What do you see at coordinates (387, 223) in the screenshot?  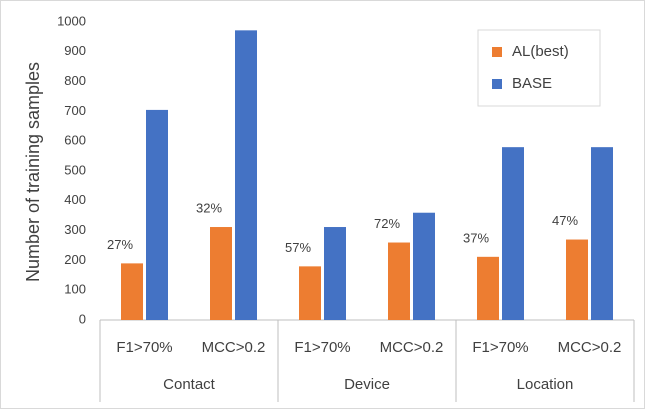 I see `bar-annotation: 72%` at bounding box center [387, 223].